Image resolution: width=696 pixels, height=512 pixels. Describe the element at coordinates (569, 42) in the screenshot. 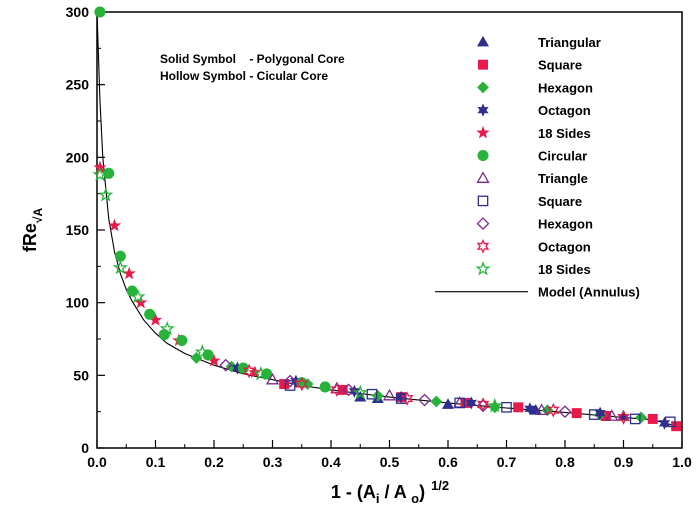

I see `legend-label: Triangular` at that location.